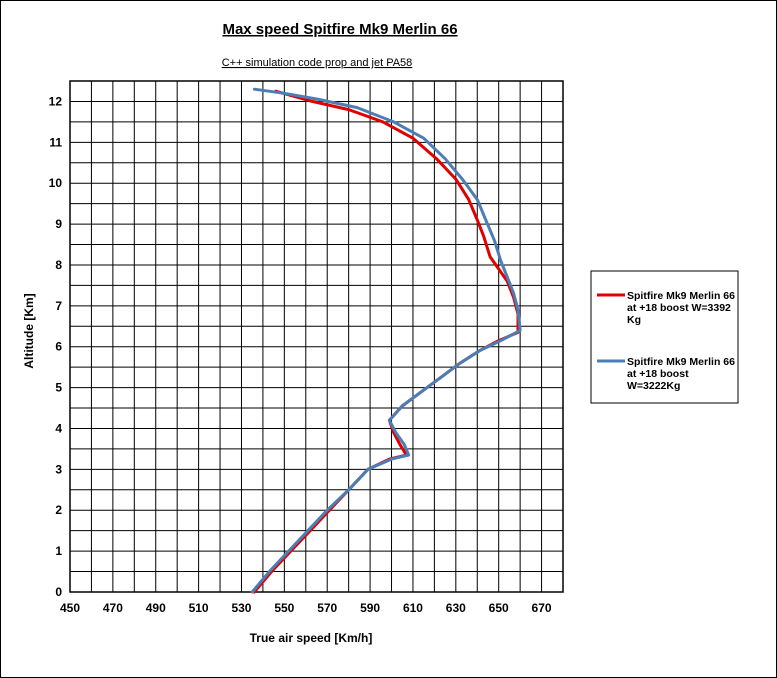 The width and height of the screenshot is (777, 678). Describe the element at coordinates (339, 29) in the screenshot. I see `chart-title: Max speed Spitfire Mk9 Merlin 66` at that location.